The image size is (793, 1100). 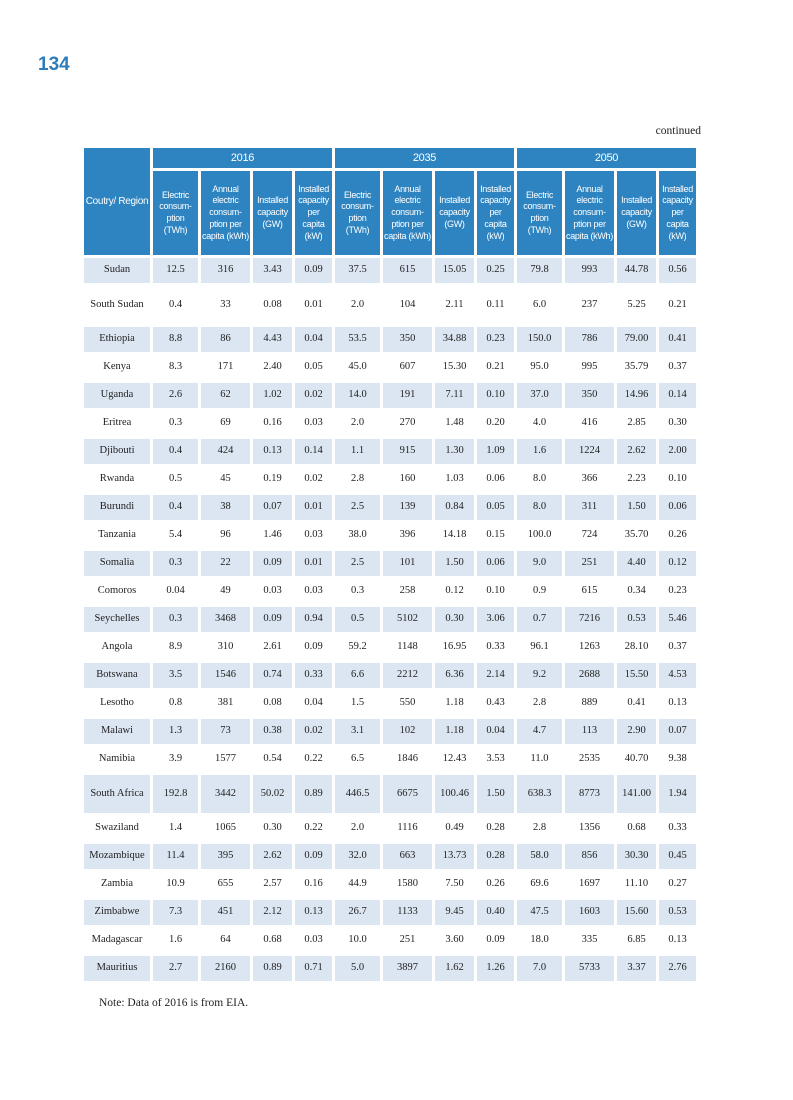 I want to click on value-cell: 1.4, so click(x=175, y=828).